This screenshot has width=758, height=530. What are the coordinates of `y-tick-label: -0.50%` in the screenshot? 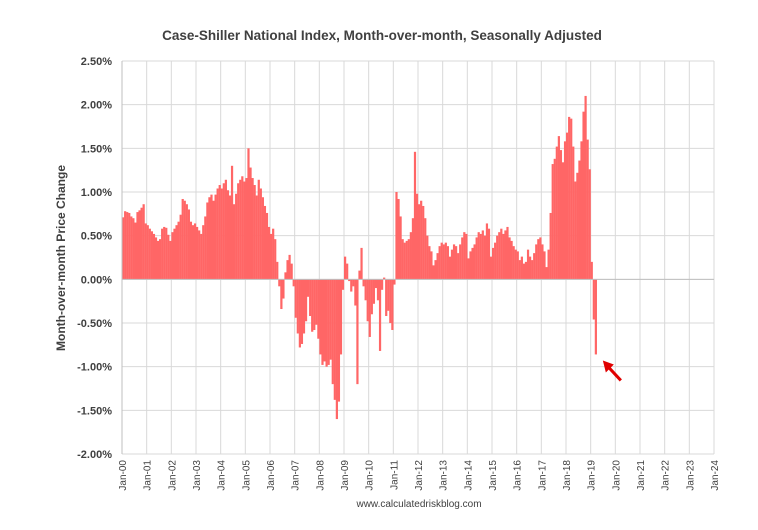 It's located at (94, 324).